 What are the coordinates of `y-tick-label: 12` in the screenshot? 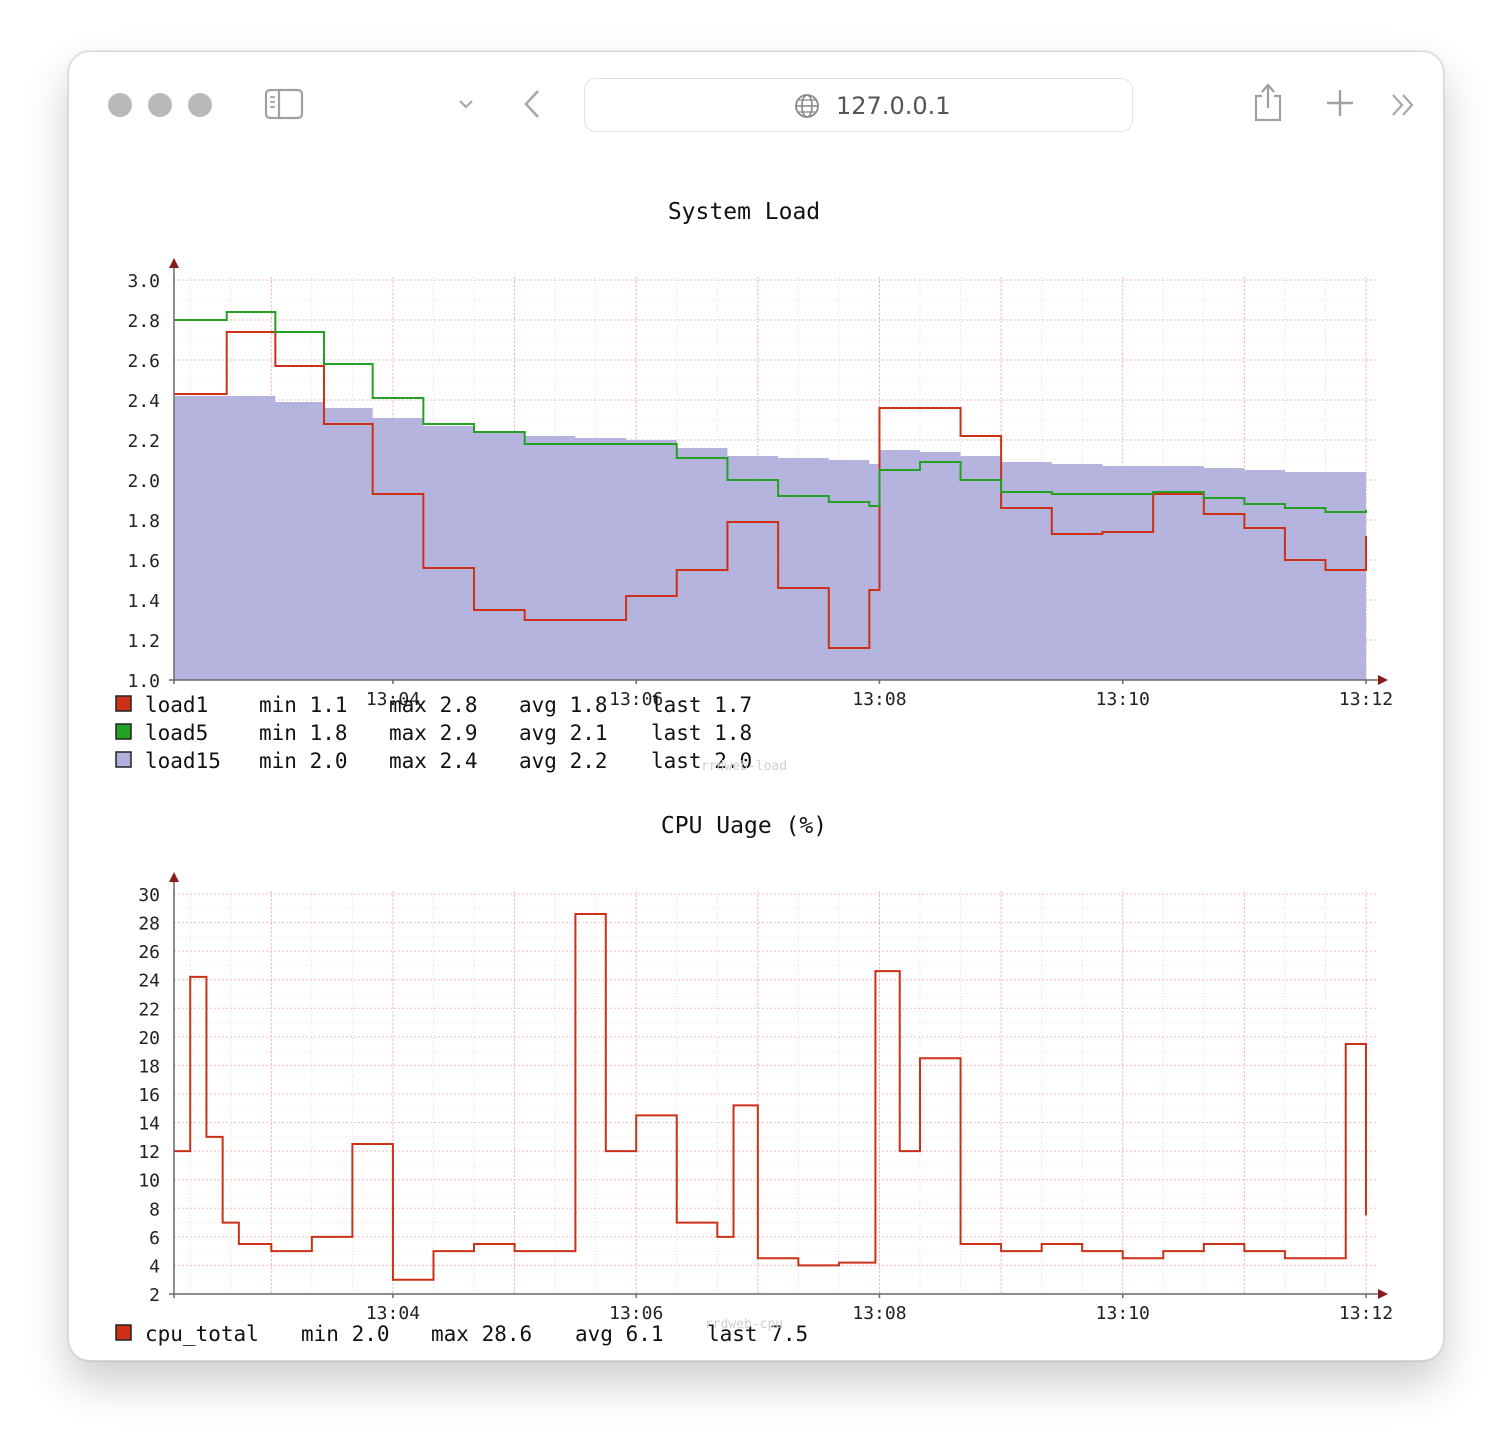 It's located at (149, 1152).